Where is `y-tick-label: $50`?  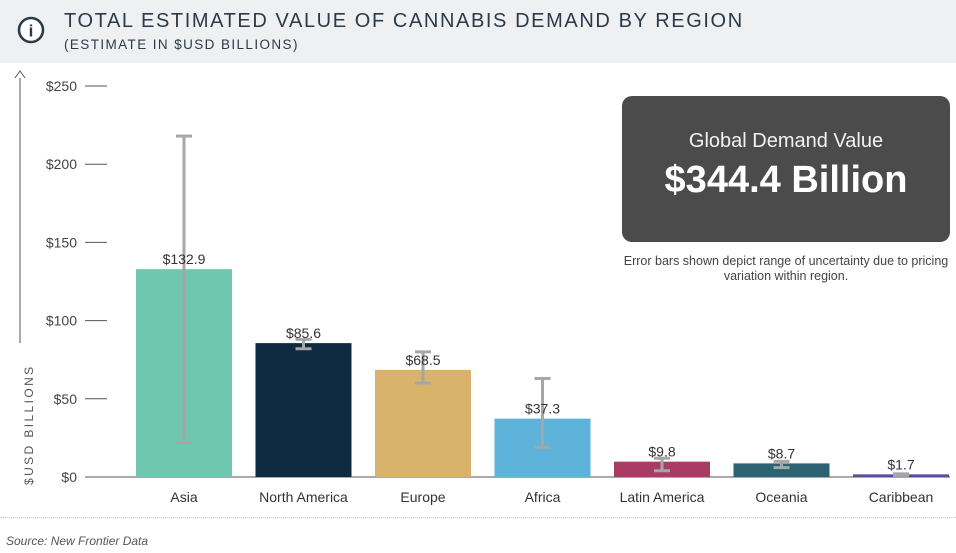
y-tick-label: $50 is located at coordinates (66, 399).